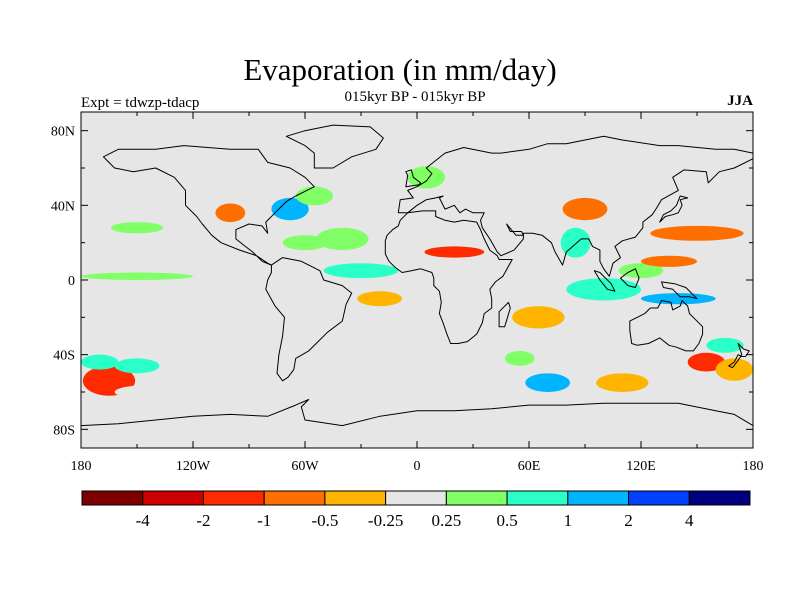 This screenshot has width=800, height=600. Describe the element at coordinates (385, 520) in the screenshot. I see `colorbar-label: -0.25` at that location.